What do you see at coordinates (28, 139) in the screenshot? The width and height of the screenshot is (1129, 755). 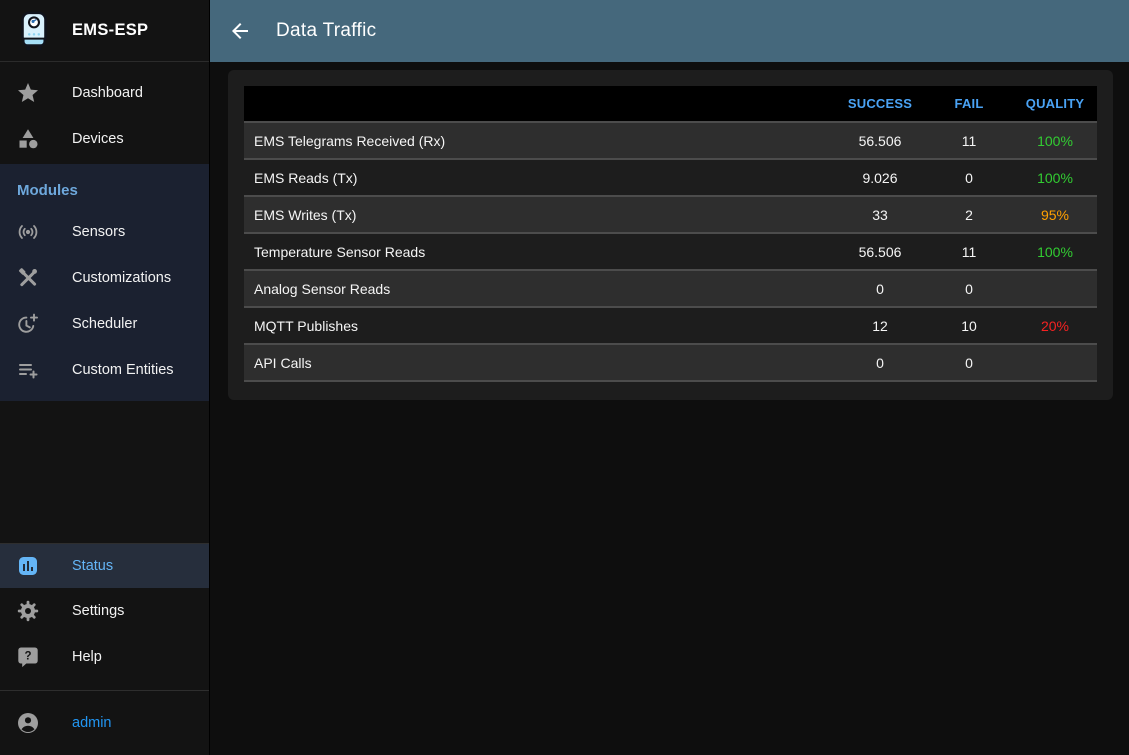 I see `category-icon` at bounding box center [28, 139].